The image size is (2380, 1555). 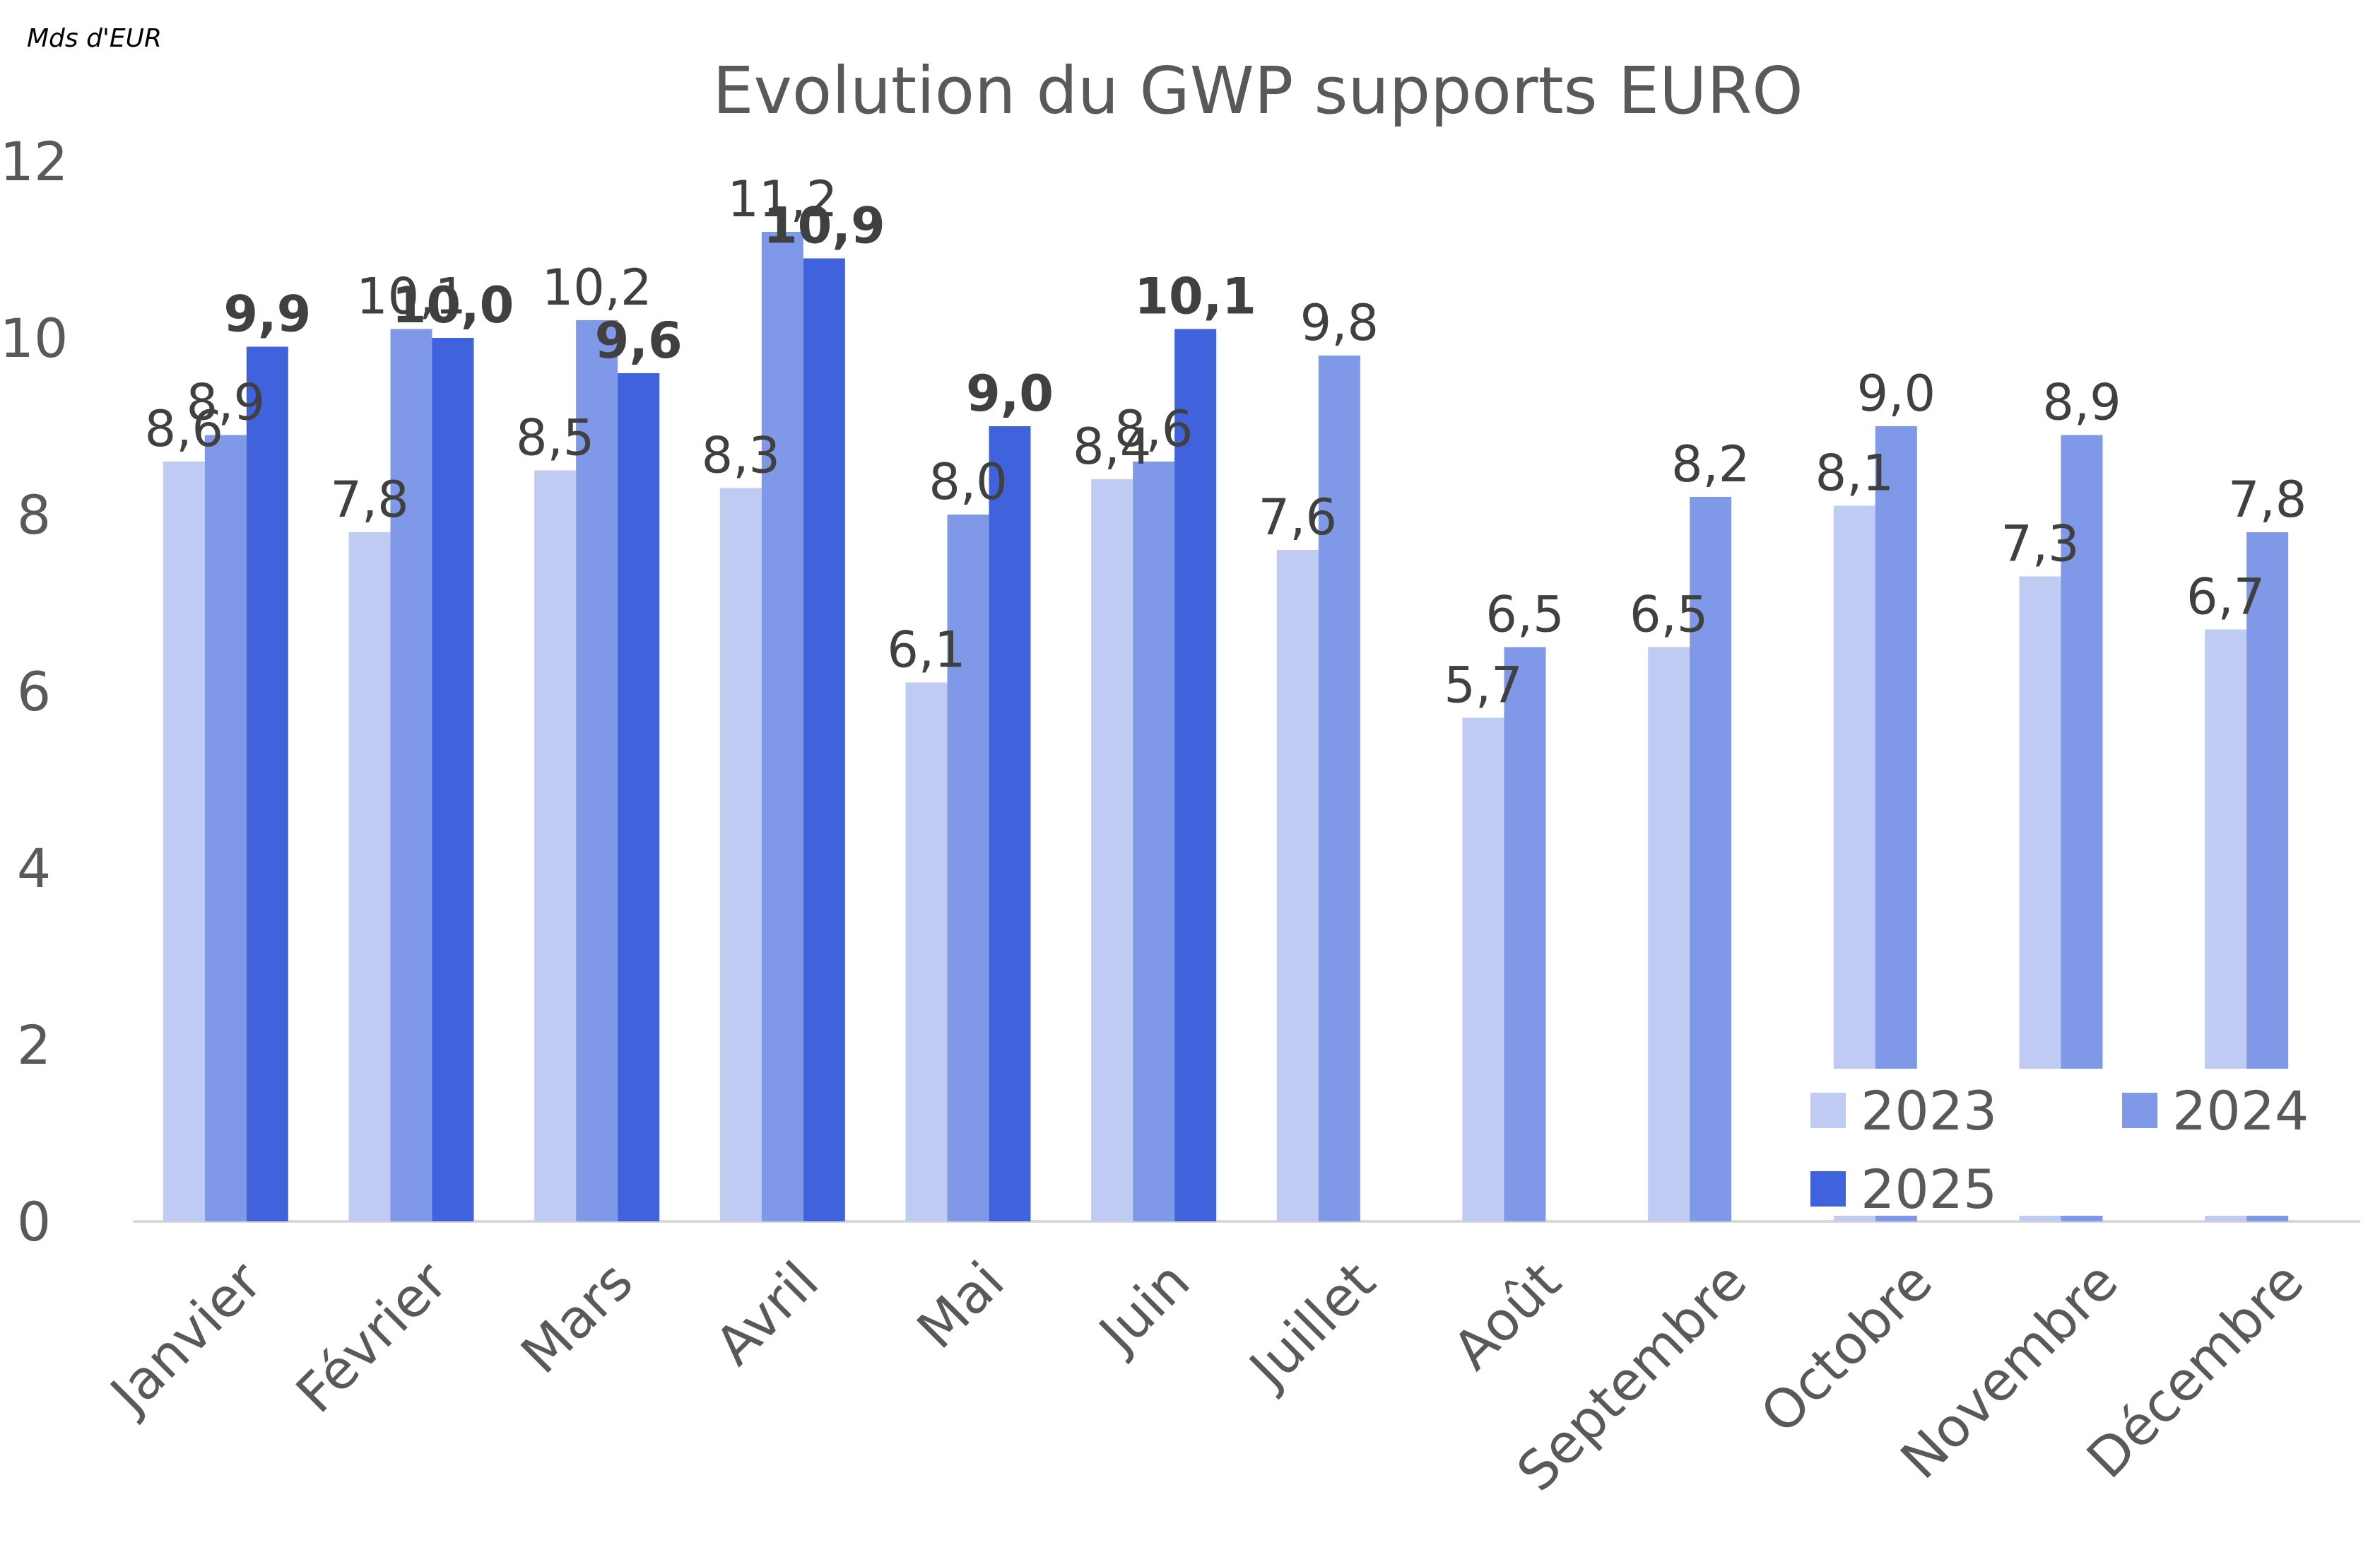 I want to click on data-label-2023: 7,8, so click(x=369, y=500).